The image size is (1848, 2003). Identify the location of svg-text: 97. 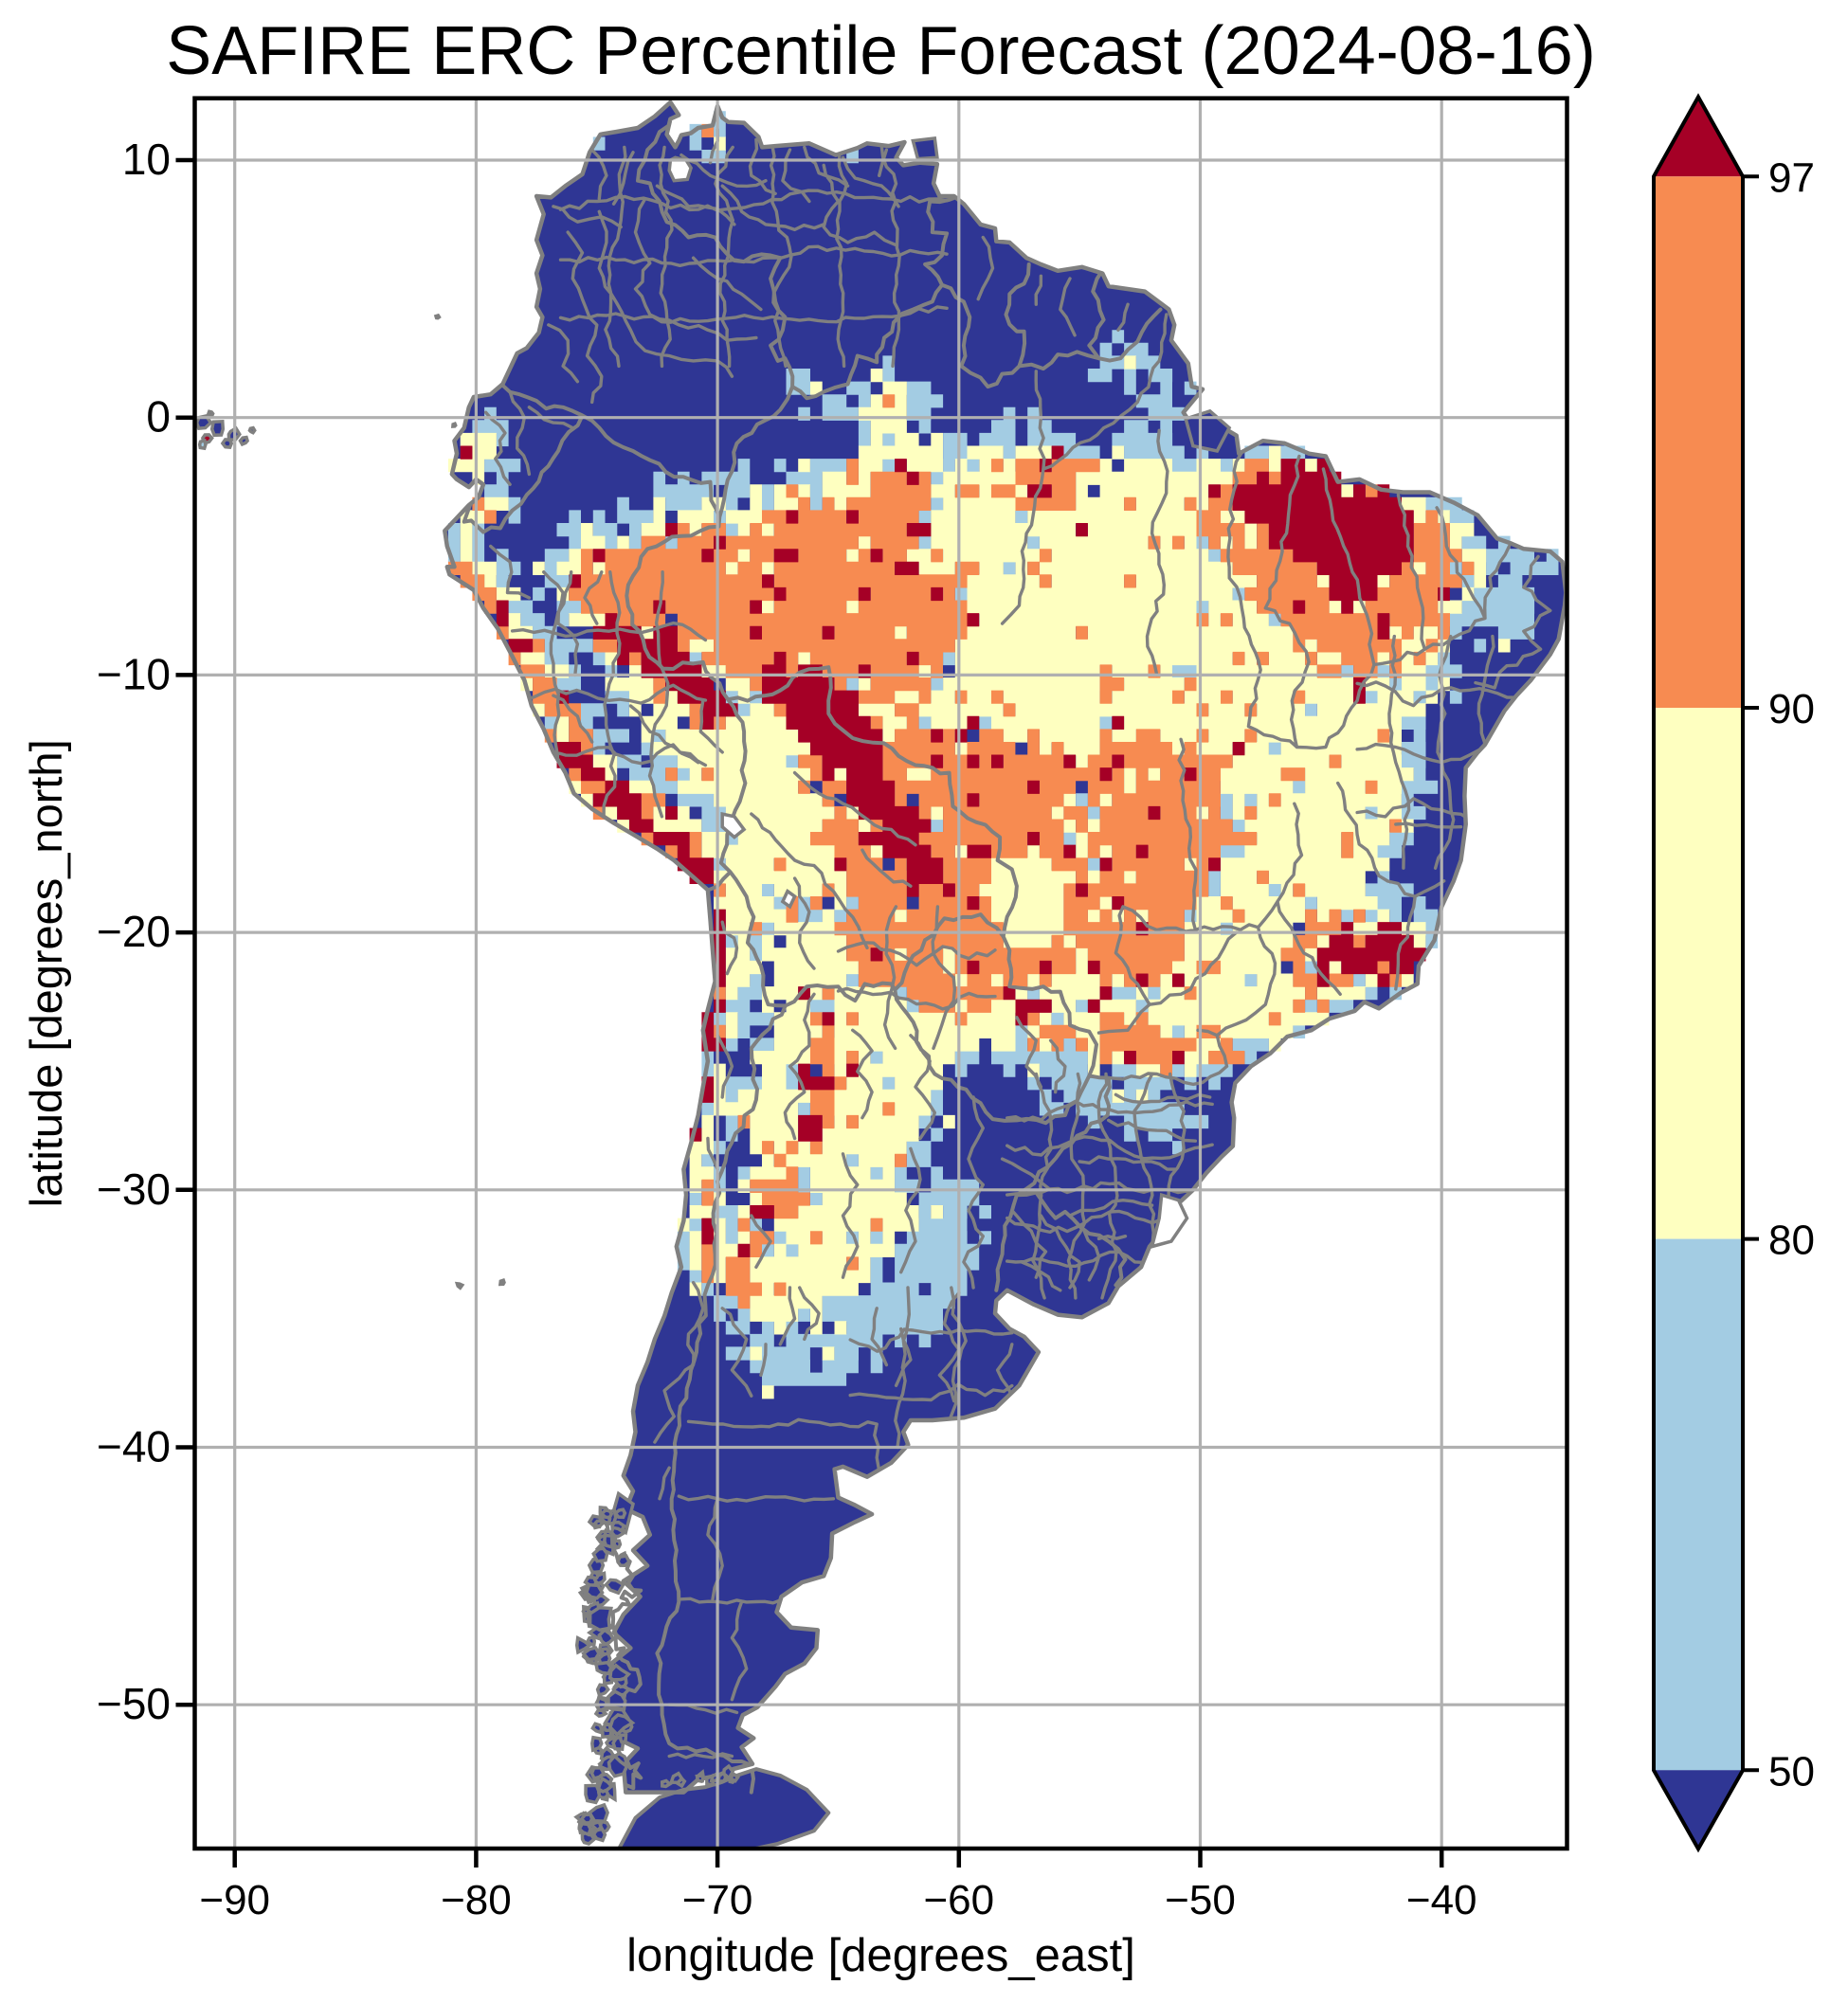
(1792, 177).